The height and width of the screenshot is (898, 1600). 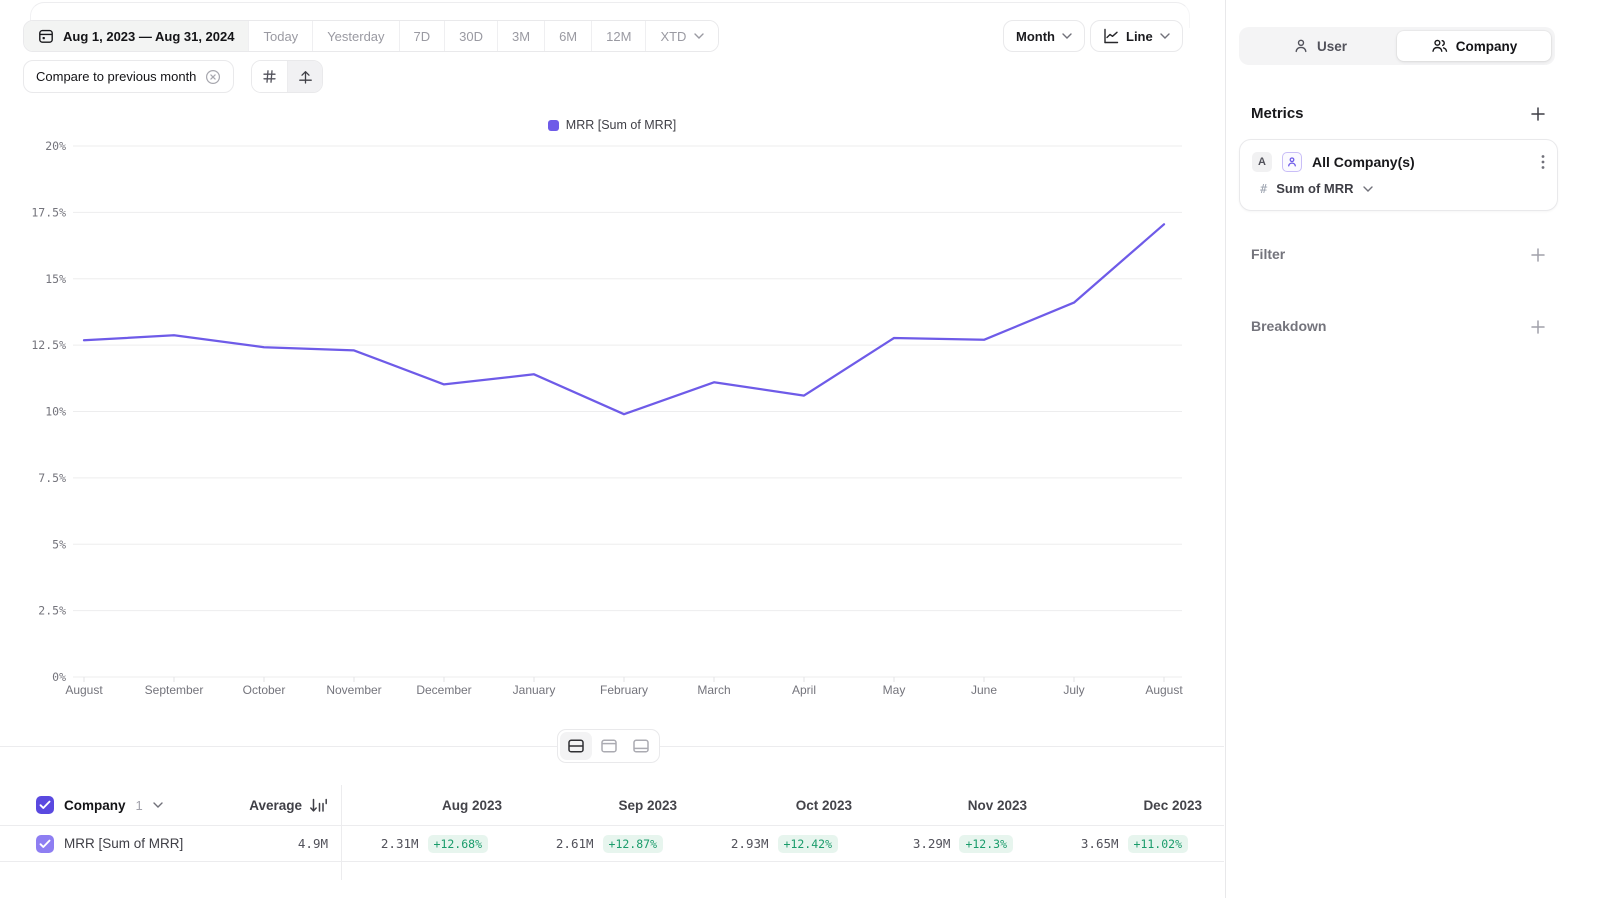 I want to click on line-chart-icon, so click(x=1111, y=36).